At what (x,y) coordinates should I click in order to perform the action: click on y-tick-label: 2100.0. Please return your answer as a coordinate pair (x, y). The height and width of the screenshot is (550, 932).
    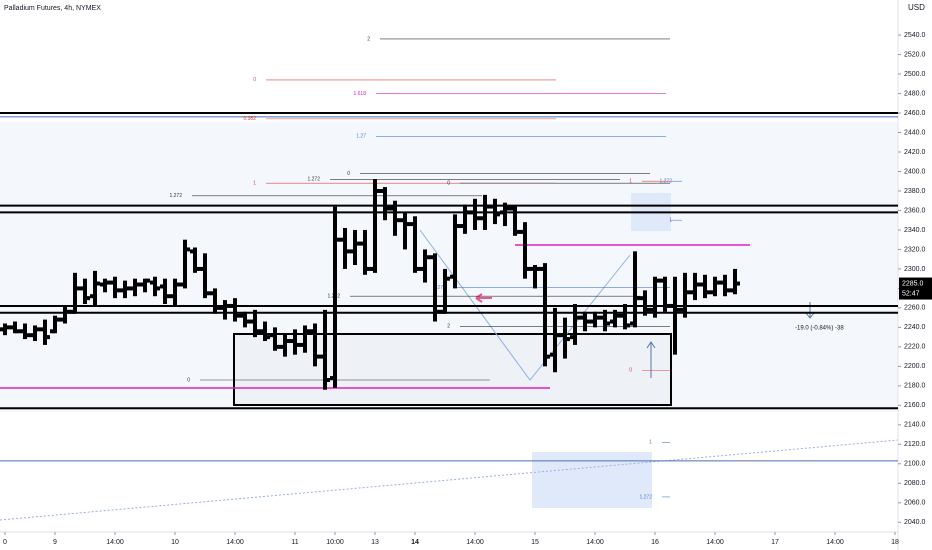
    Looking at the image, I should click on (915, 464).